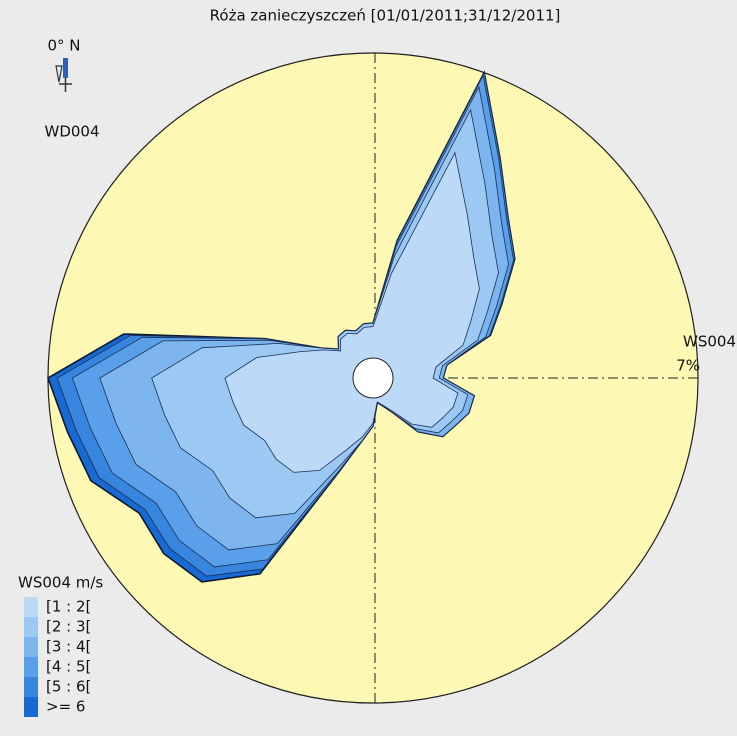 The image size is (737, 736). What do you see at coordinates (63, 46) in the screenshot?
I see `north-label: 0° N` at bounding box center [63, 46].